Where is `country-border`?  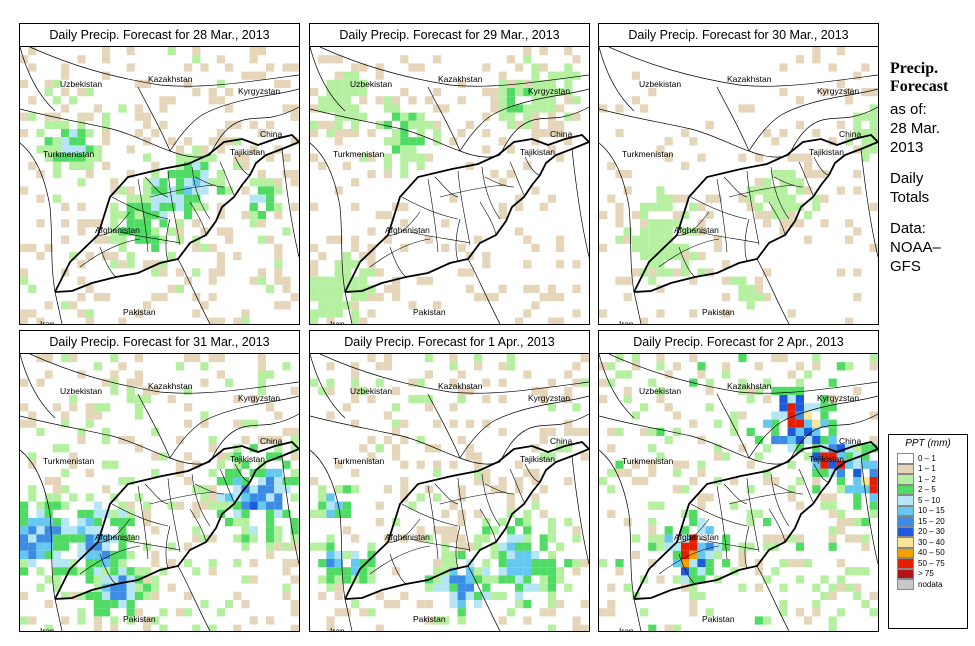 country-border is located at coordinates (620, 233).